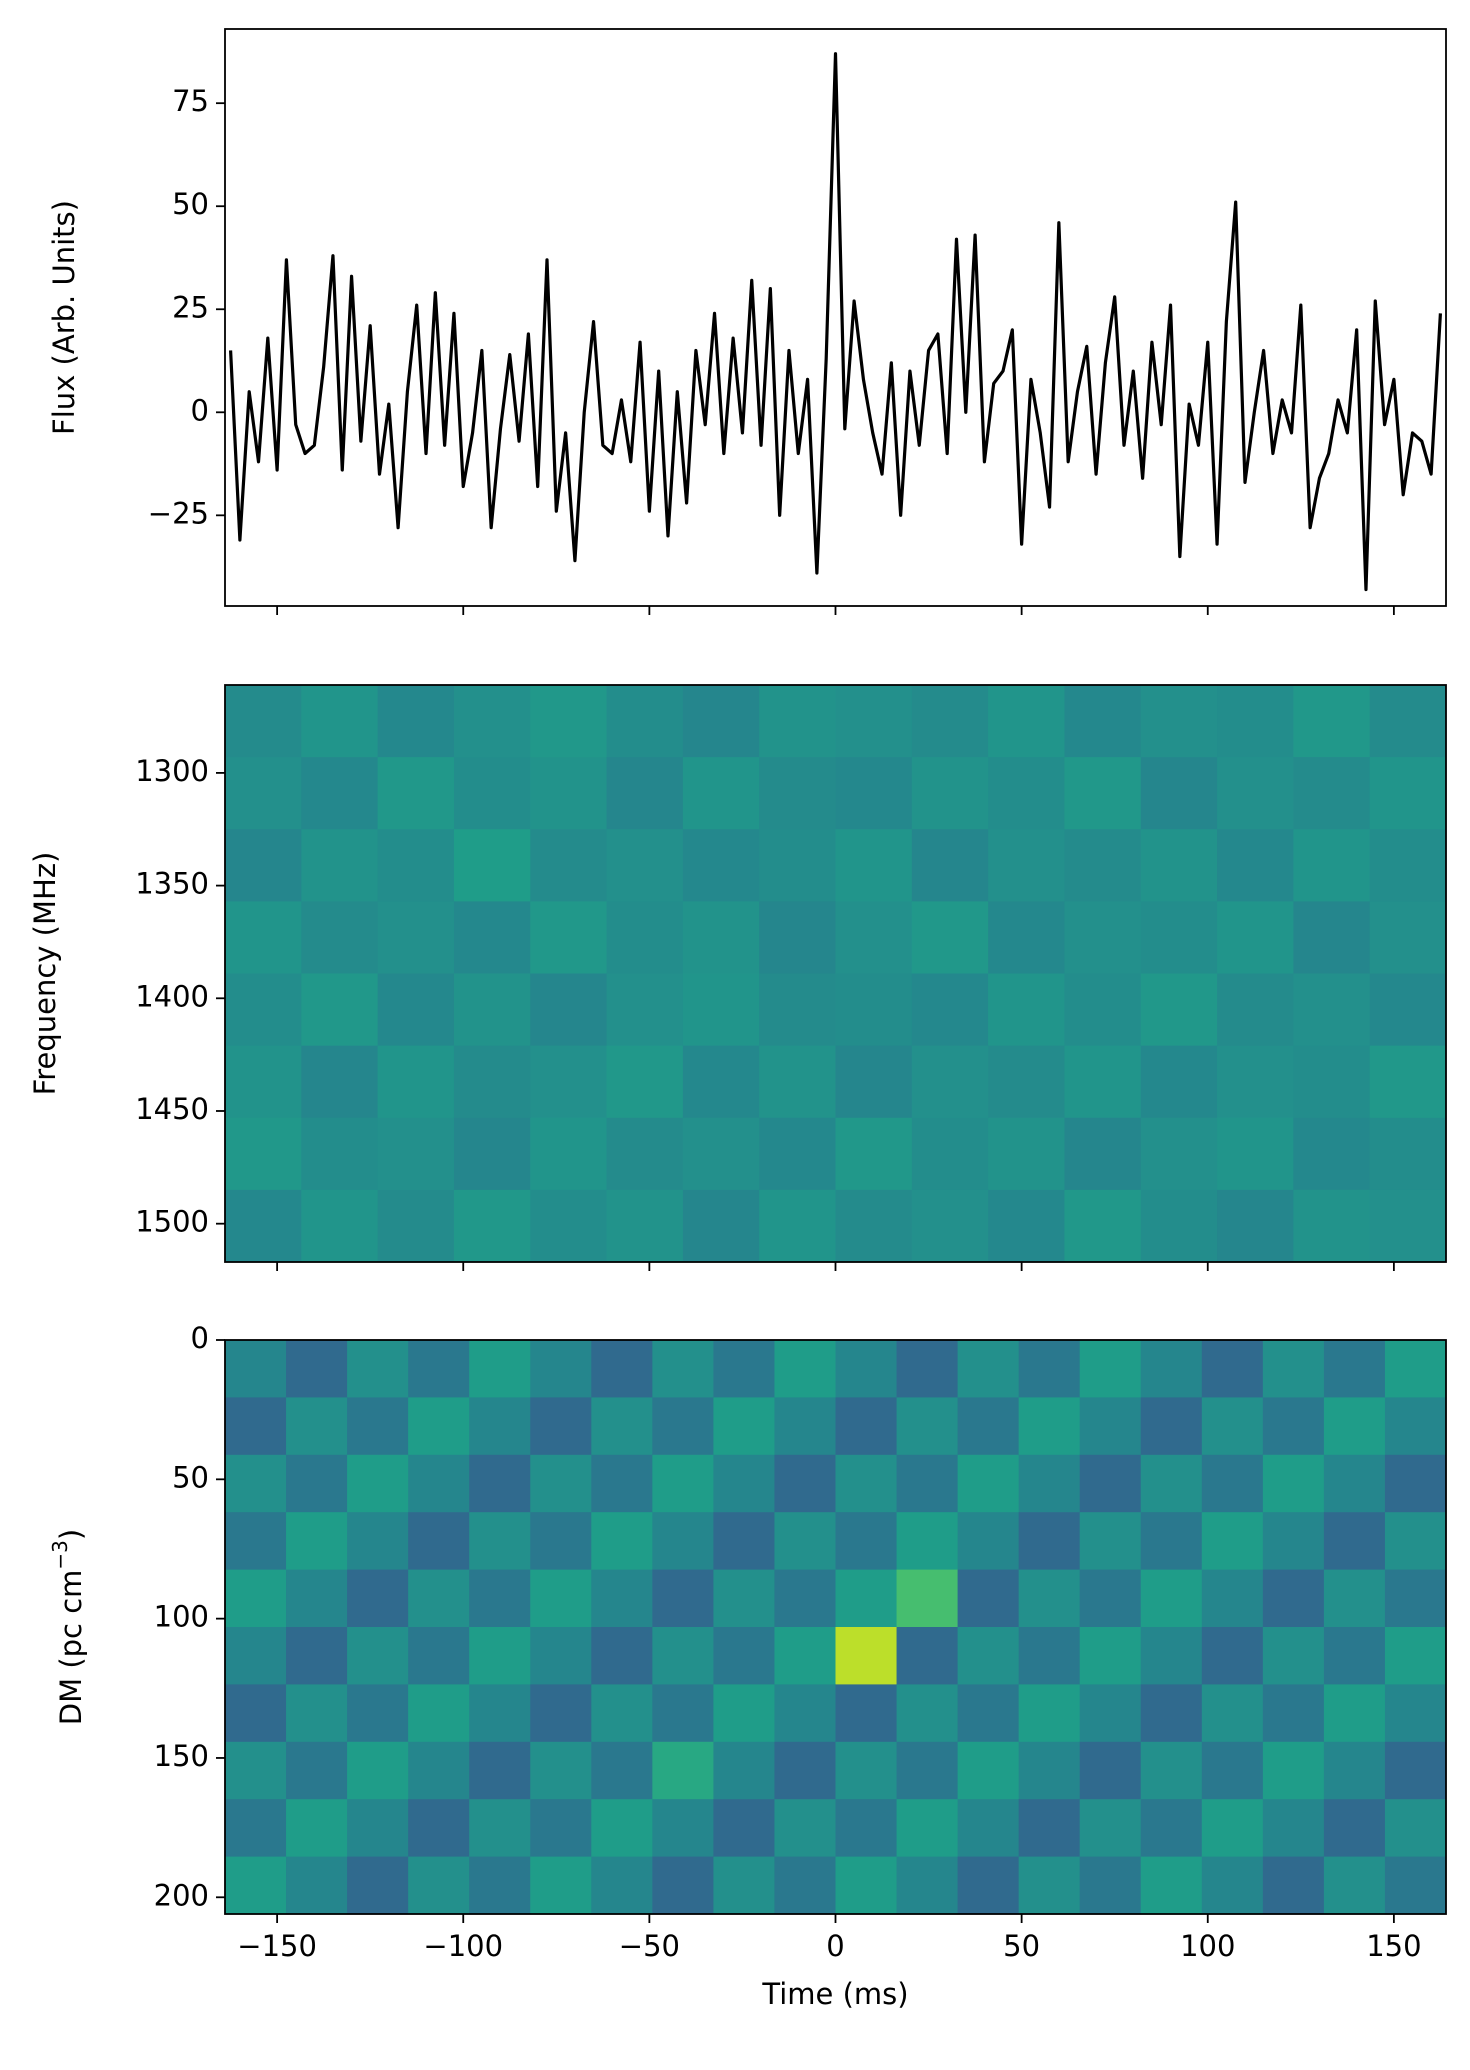  I want to click on y-tick-label: 25, so click(190, 307).